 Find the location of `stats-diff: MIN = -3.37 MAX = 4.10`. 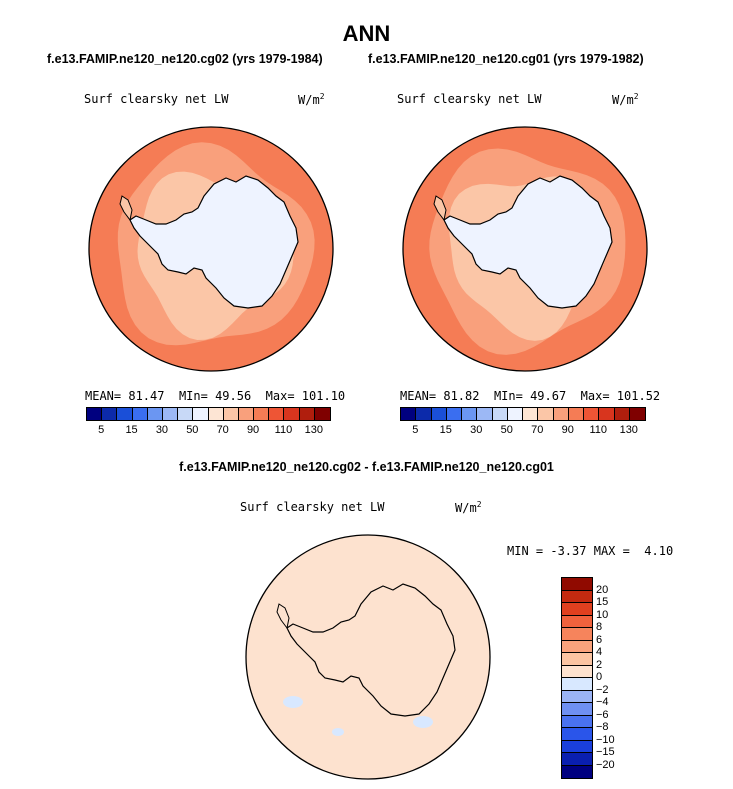

stats-diff: MIN = -3.37 MAX = 4.10 is located at coordinates (590, 551).